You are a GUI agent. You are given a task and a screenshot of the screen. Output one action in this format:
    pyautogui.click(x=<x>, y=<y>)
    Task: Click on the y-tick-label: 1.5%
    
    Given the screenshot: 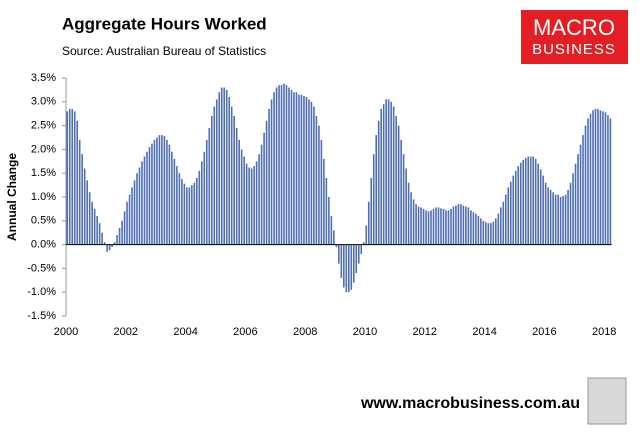 What is the action you would take?
    pyautogui.click(x=43, y=173)
    